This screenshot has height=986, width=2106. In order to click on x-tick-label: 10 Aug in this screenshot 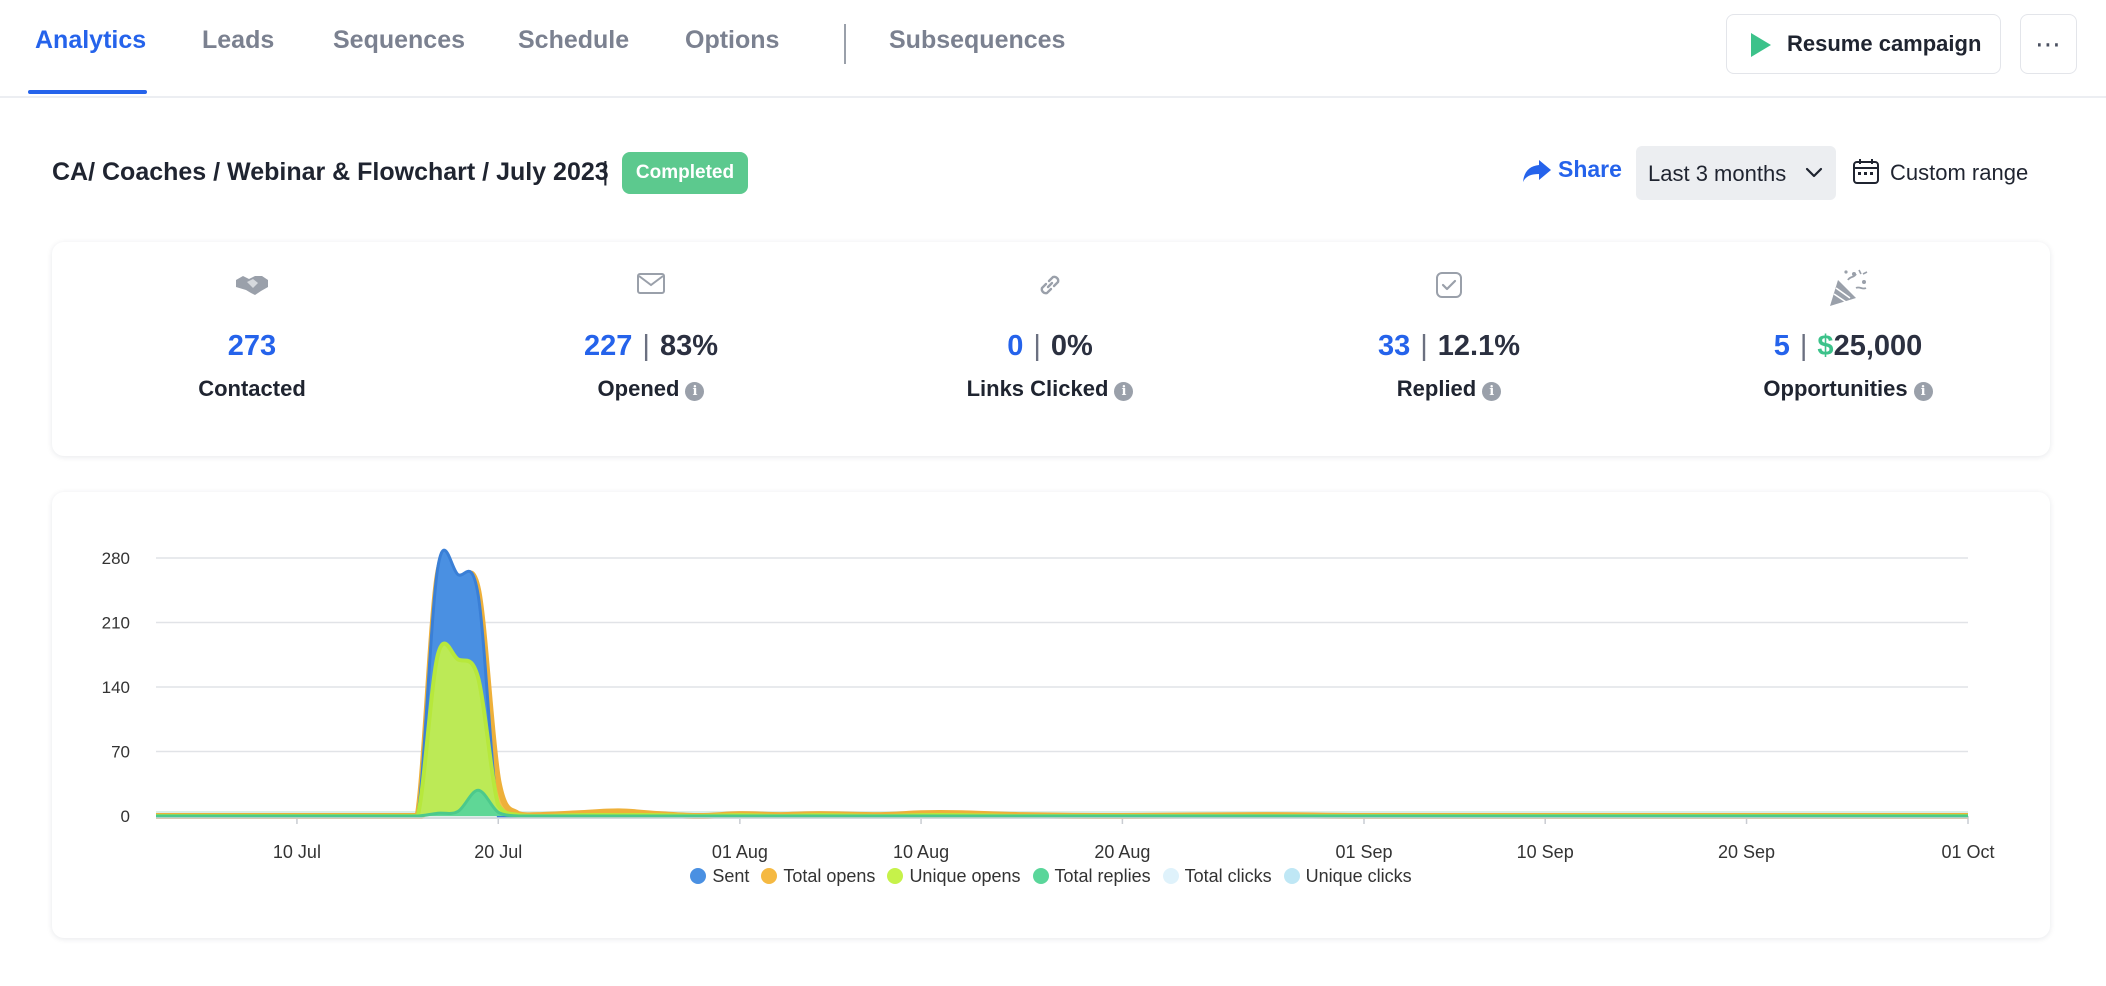, I will do `click(921, 852)`.